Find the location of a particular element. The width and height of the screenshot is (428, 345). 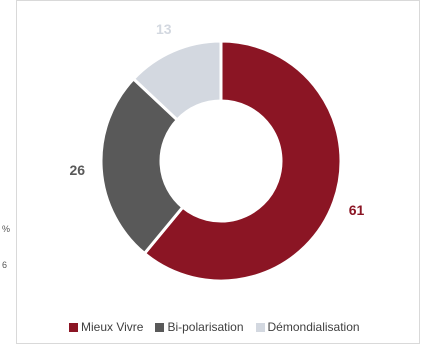

slice-value-label: 61 is located at coordinates (357, 210).